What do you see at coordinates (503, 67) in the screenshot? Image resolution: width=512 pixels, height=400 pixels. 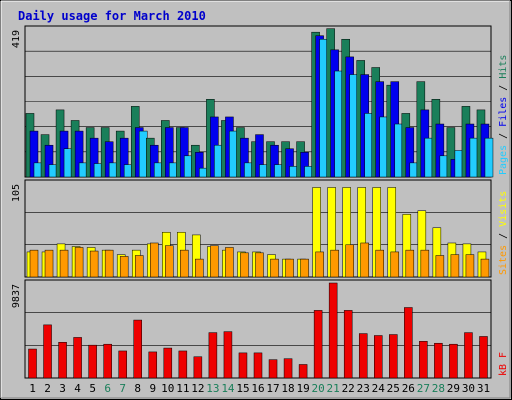 I see `legend-entry-hits: Hits` at bounding box center [503, 67].